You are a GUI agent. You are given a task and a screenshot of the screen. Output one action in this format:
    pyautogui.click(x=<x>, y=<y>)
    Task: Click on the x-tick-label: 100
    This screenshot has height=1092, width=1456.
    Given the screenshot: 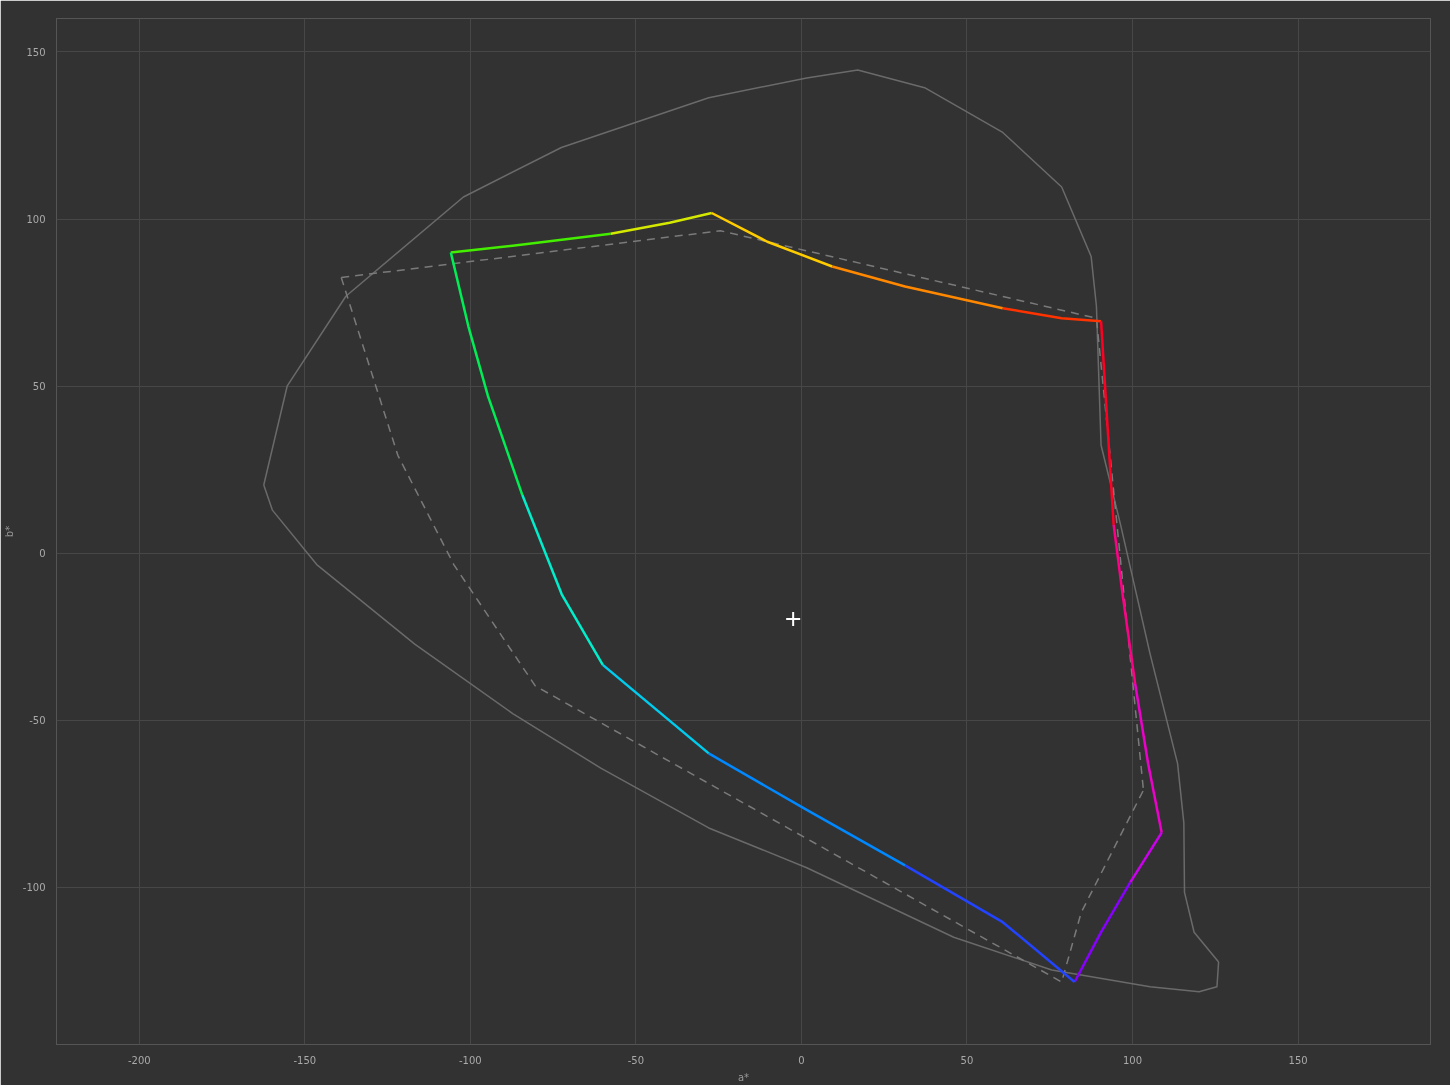 What is the action you would take?
    pyautogui.click(x=1132, y=1060)
    